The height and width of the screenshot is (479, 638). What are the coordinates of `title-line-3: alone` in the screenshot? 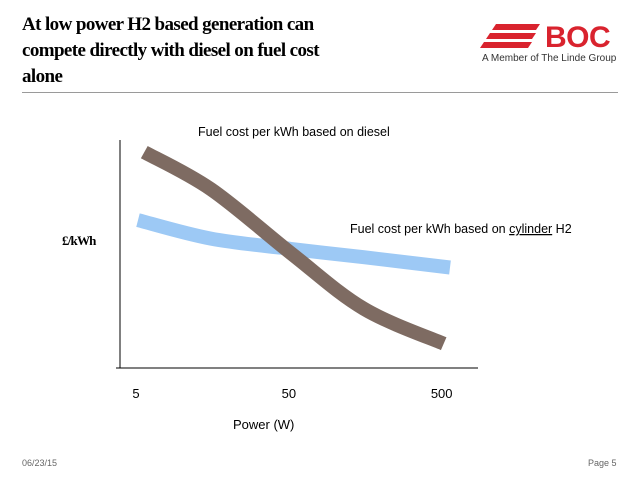 It's located at (42, 76).